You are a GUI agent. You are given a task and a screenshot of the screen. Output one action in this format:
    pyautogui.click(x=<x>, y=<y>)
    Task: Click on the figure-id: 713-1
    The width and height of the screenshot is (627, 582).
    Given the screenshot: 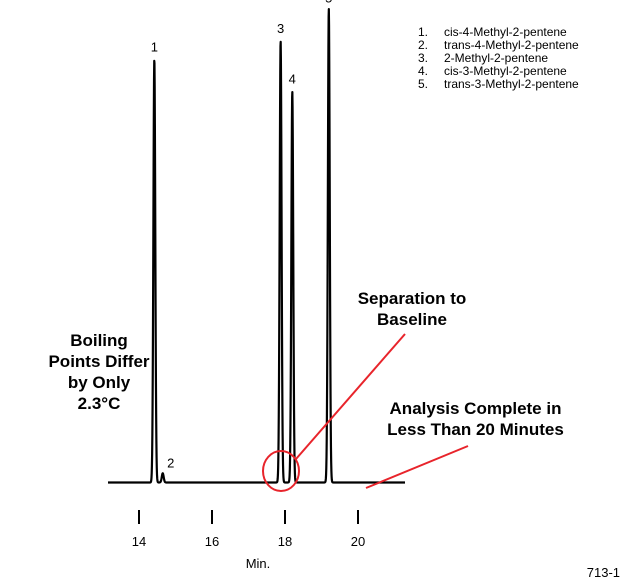 What is the action you would take?
    pyautogui.click(x=603, y=572)
    